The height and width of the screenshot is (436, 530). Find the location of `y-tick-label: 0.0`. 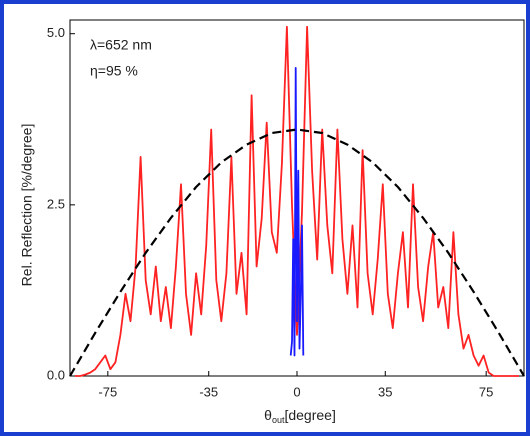

y-tick-label: 0.0 is located at coordinates (56, 374).